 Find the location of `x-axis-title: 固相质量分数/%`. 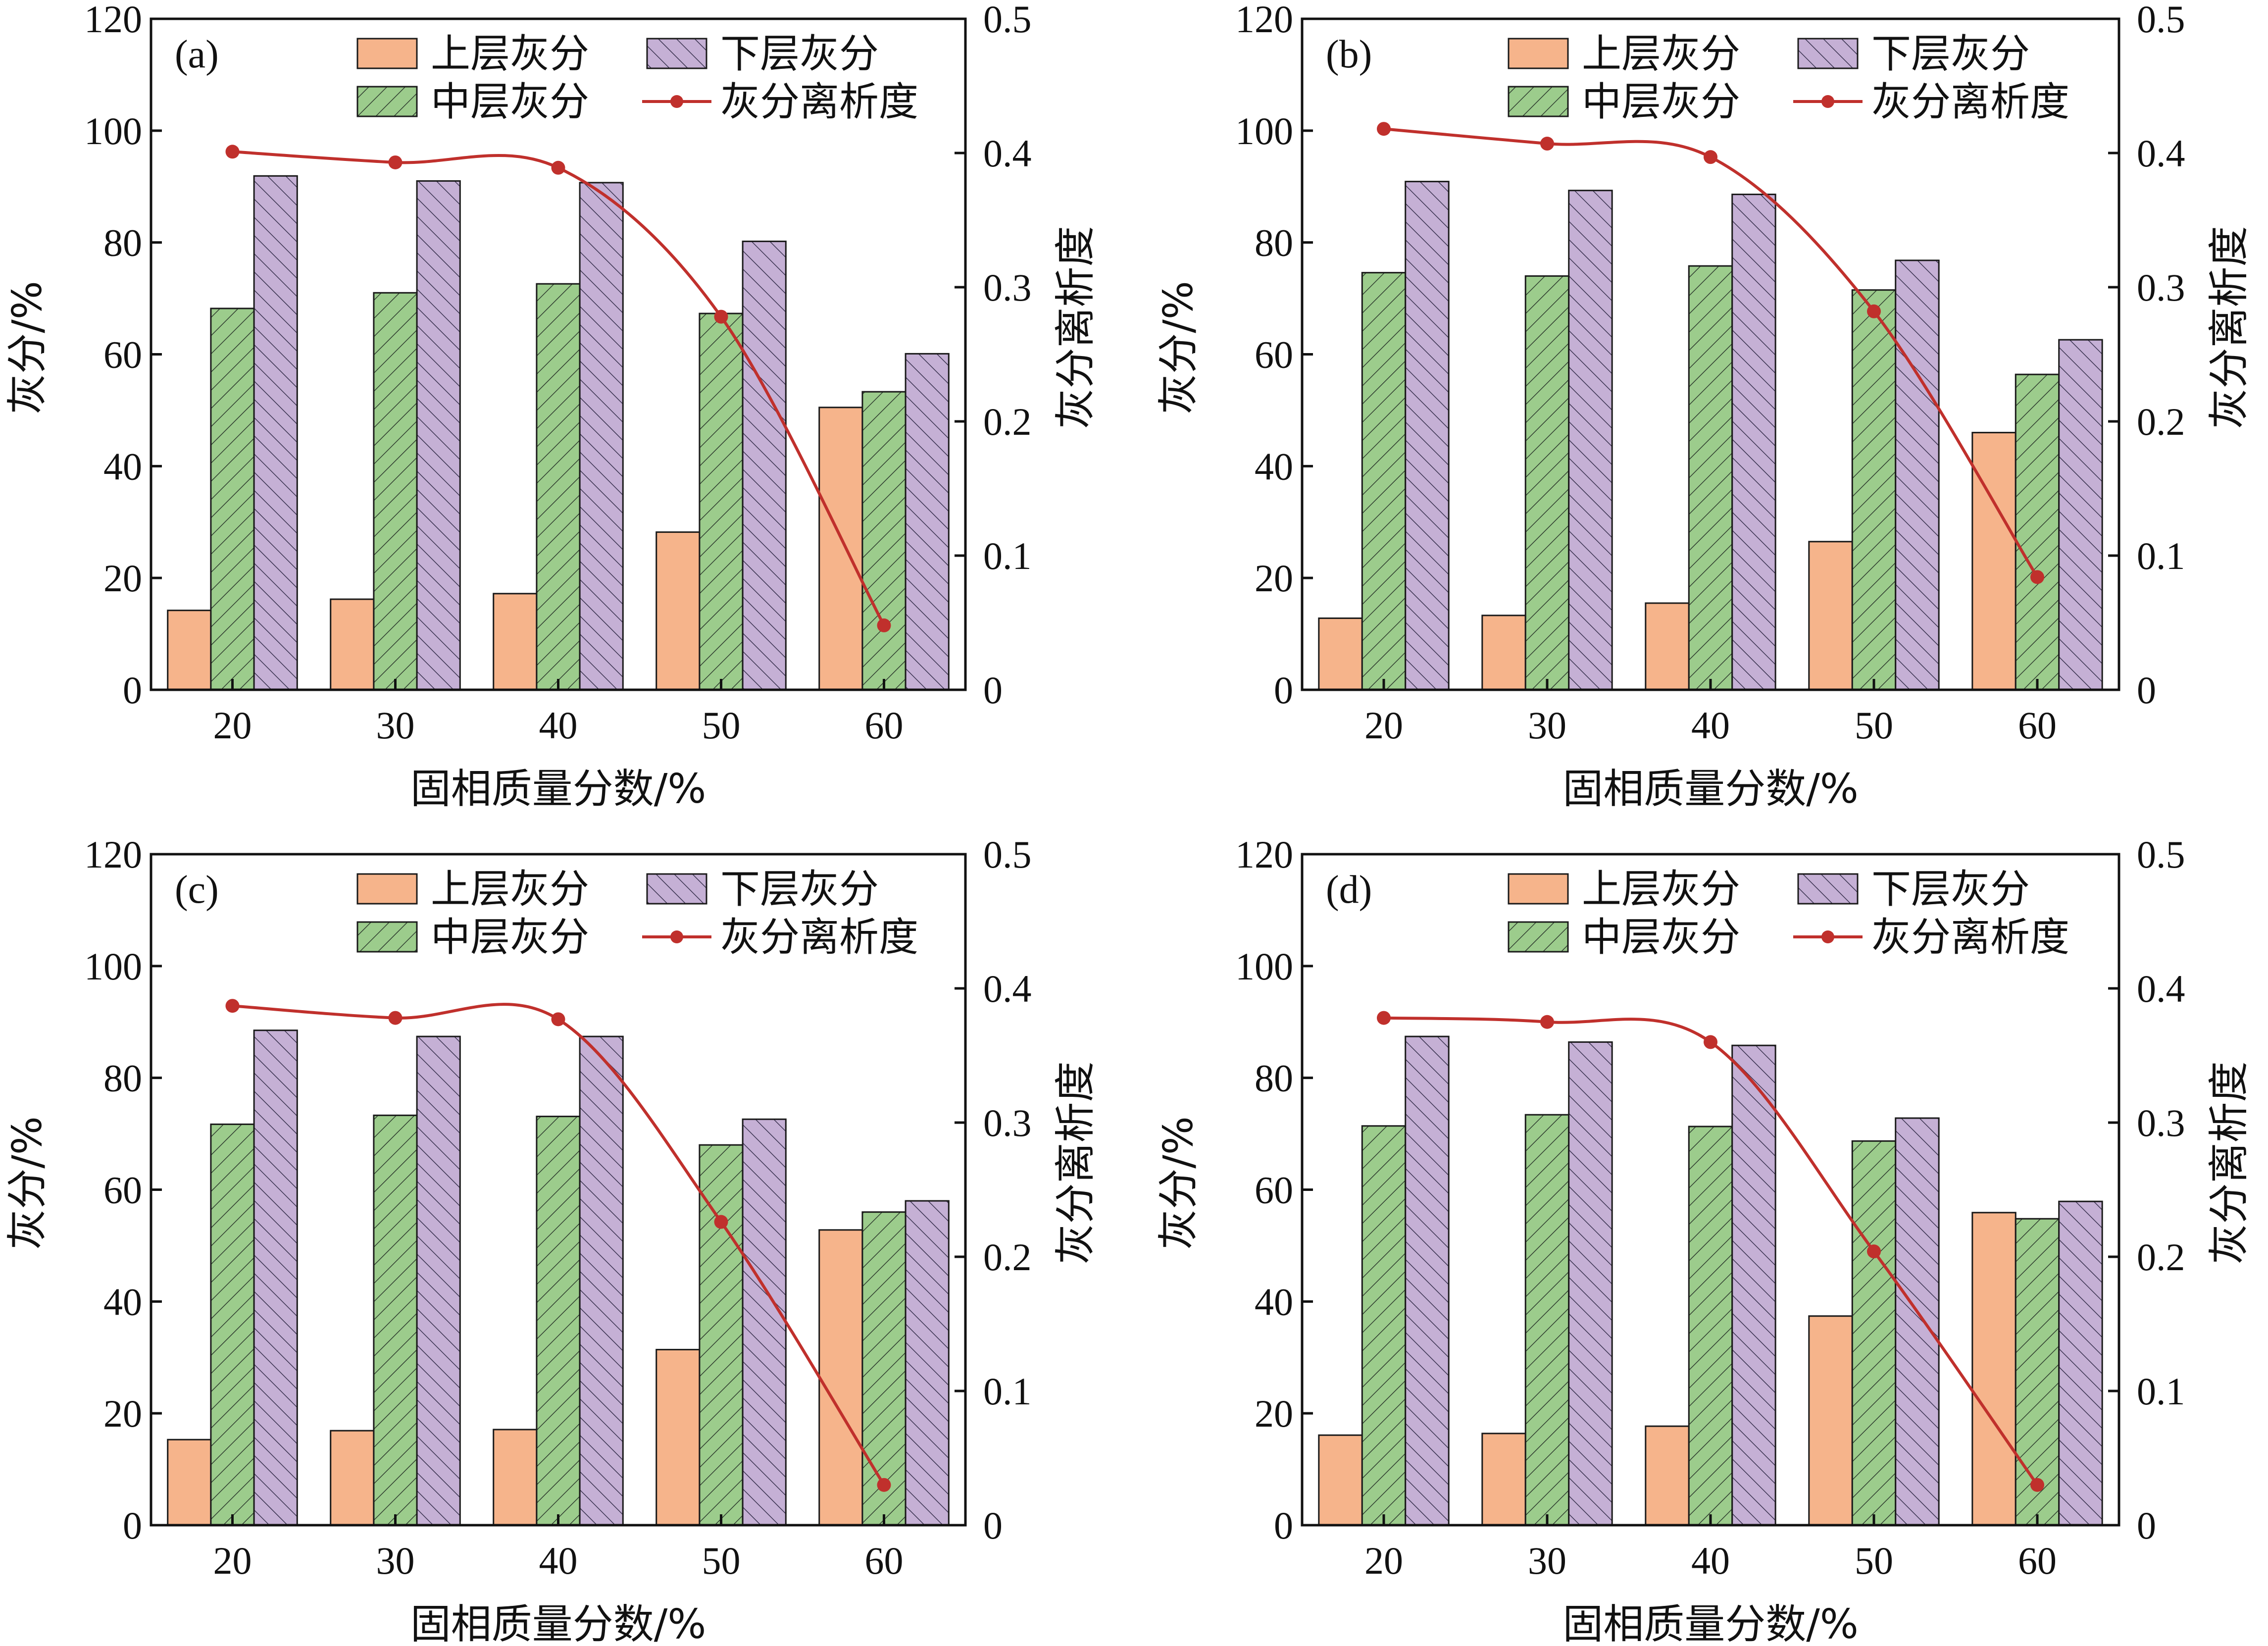

x-axis-title: 固相质量分数/% is located at coordinates (558, 790).